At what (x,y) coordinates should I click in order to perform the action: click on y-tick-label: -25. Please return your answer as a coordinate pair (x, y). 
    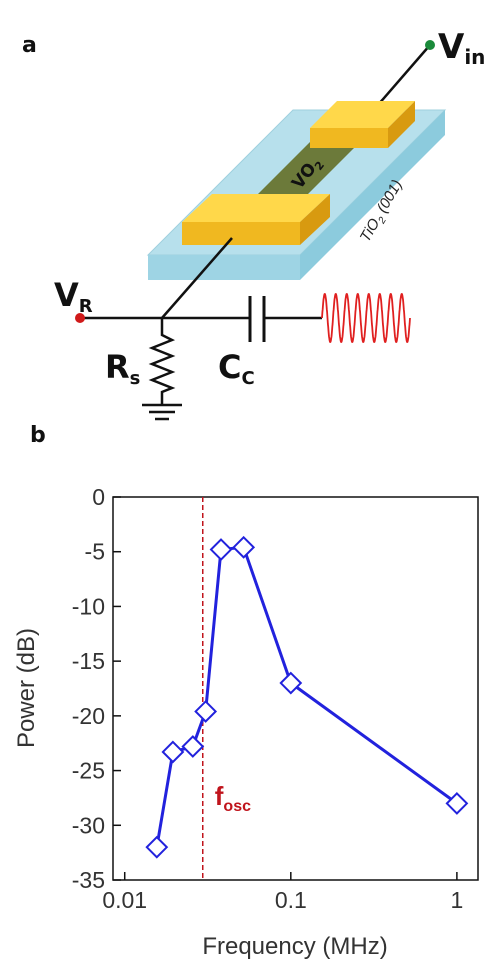
    Looking at the image, I should click on (88, 771).